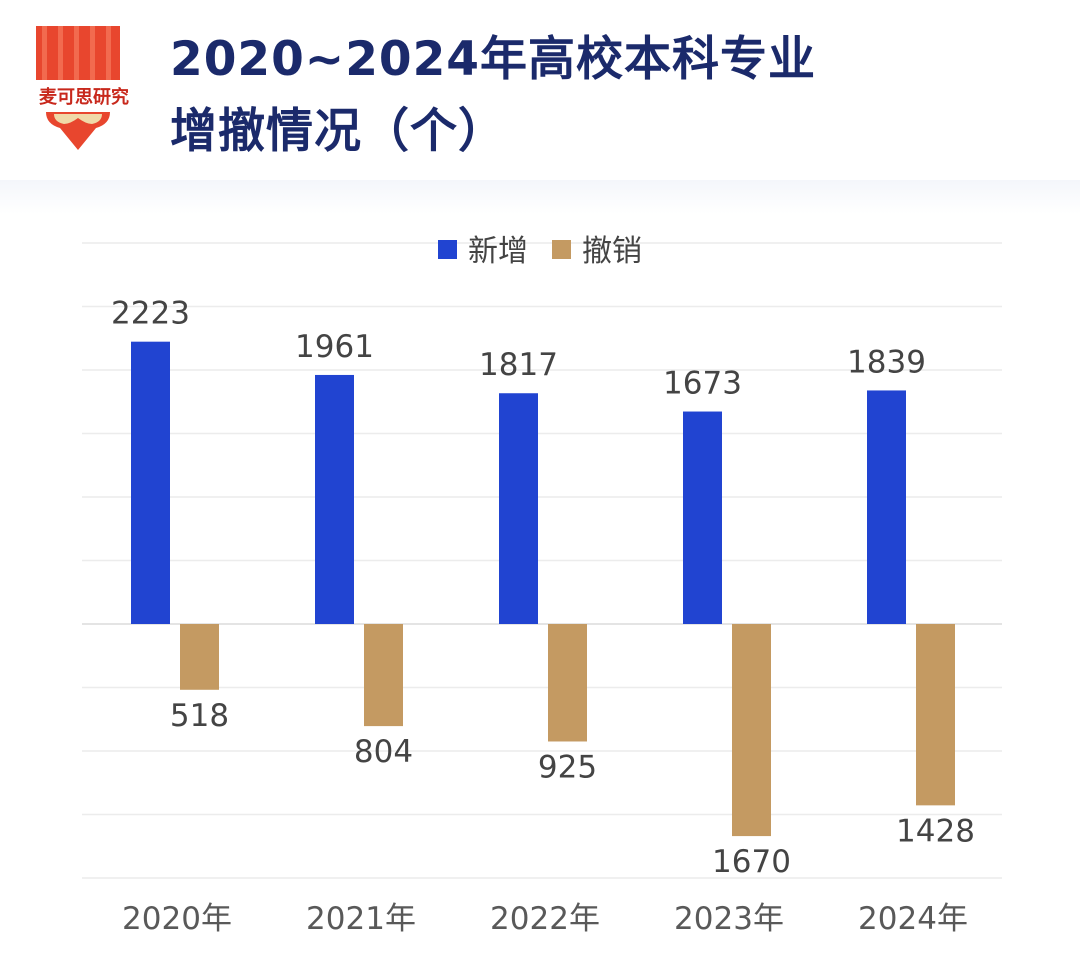 Image resolution: width=1080 pixels, height=958 pixels. Describe the element at coordinates (702, 384) in the screenshot. I see `data-label-added-2023年: 1673` at that location.